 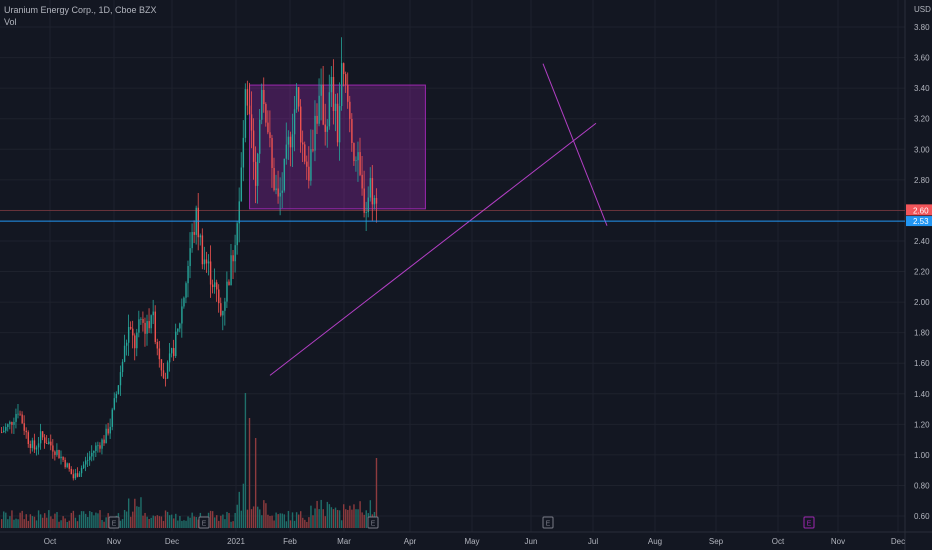 I want to click on y-tick-label: 3.60, so click(x=922, y=58).